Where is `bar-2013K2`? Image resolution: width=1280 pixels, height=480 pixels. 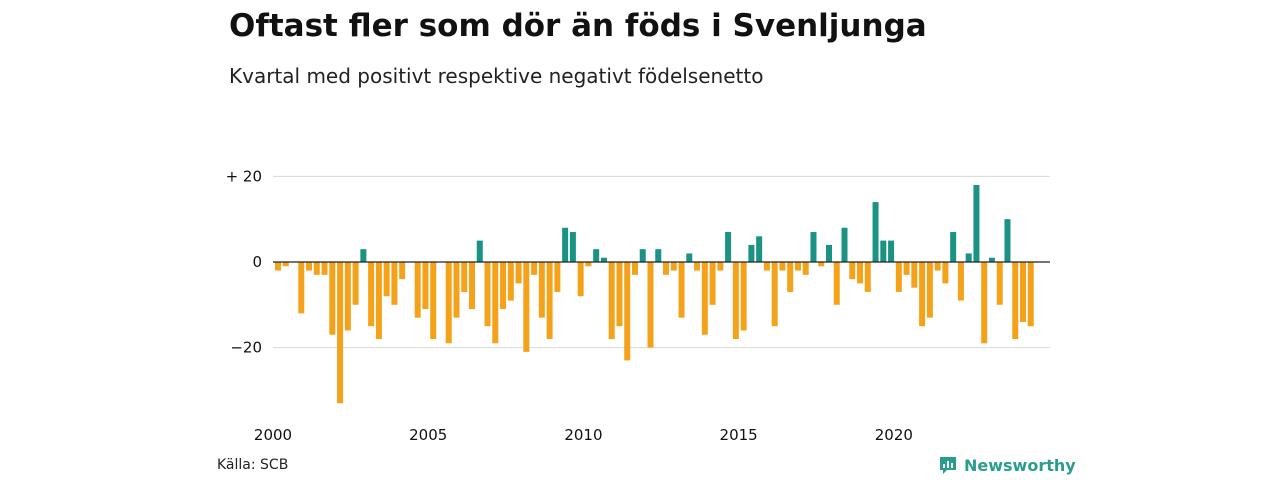
bar-2013K2 is located at coordinates (689, 257).